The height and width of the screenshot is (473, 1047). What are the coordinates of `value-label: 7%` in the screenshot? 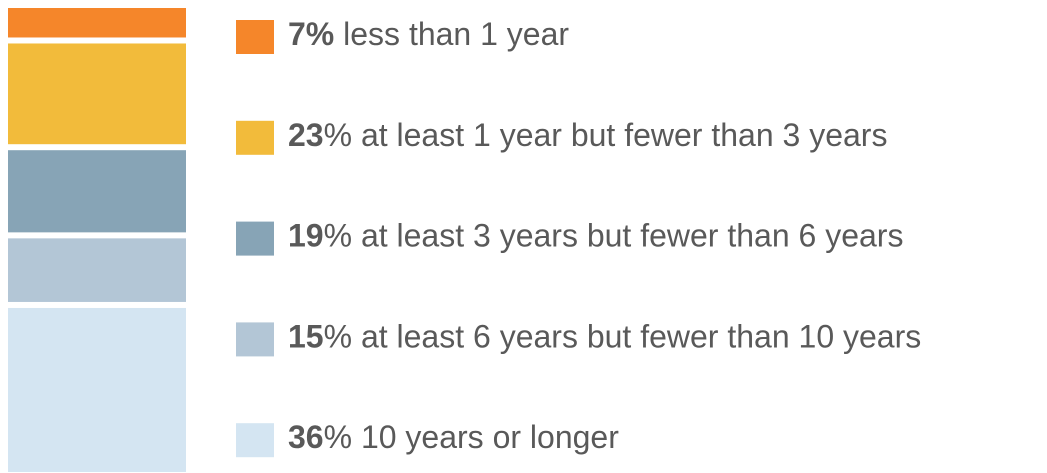 It's located at (311, 34).